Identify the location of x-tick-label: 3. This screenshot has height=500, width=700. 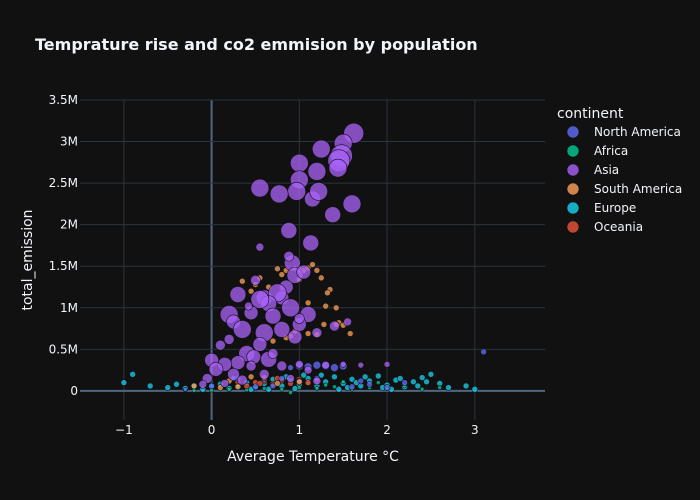
(475, 430).